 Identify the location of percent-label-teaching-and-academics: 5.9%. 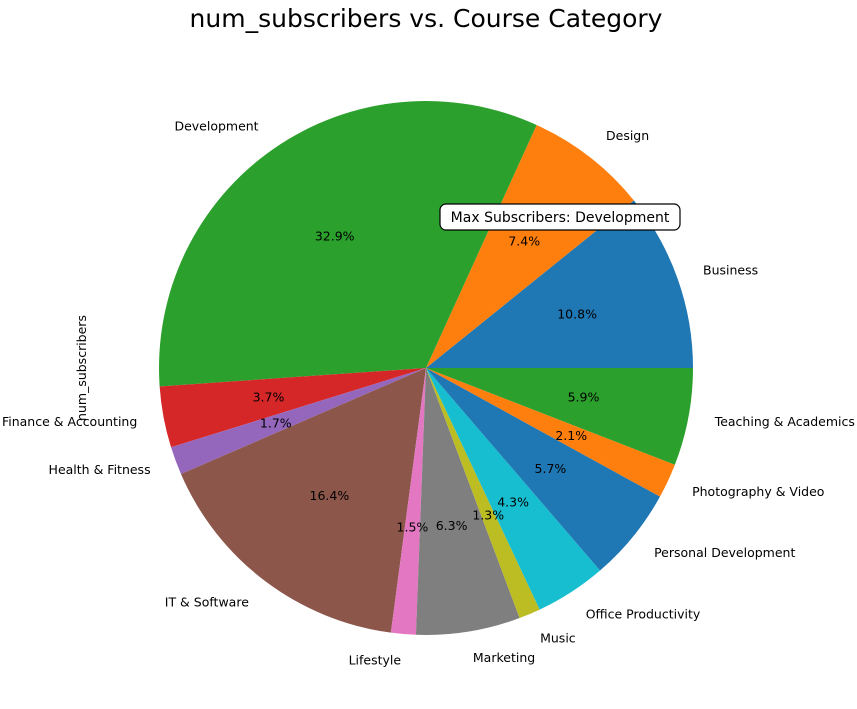
(584, 397).